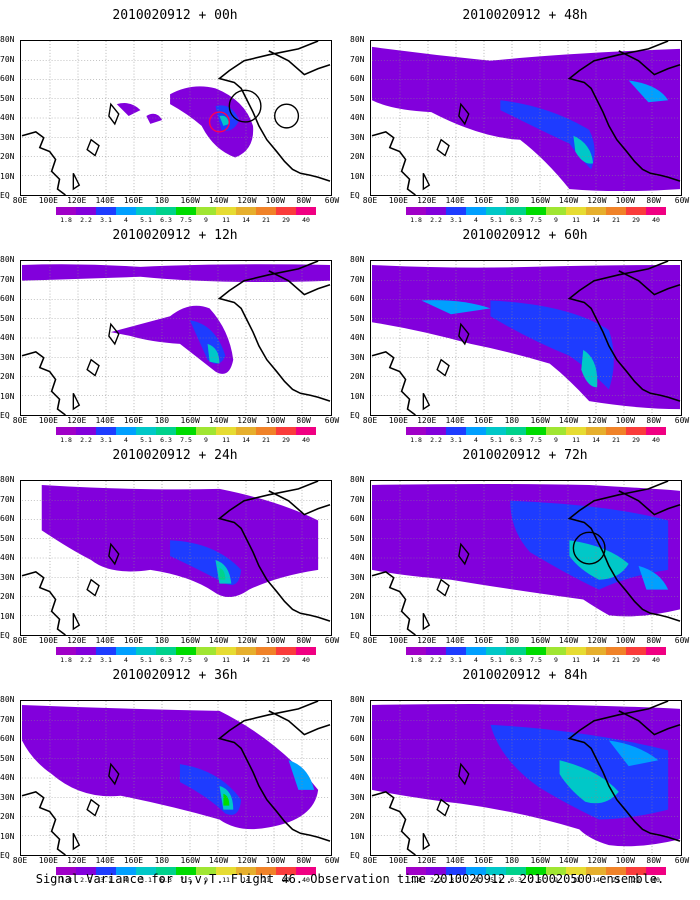 The height and width of the screenshot is (900, 700). Describe the element at coordinates (20, 860) in the screenshot. I see `lon-label: 80E` at that location.